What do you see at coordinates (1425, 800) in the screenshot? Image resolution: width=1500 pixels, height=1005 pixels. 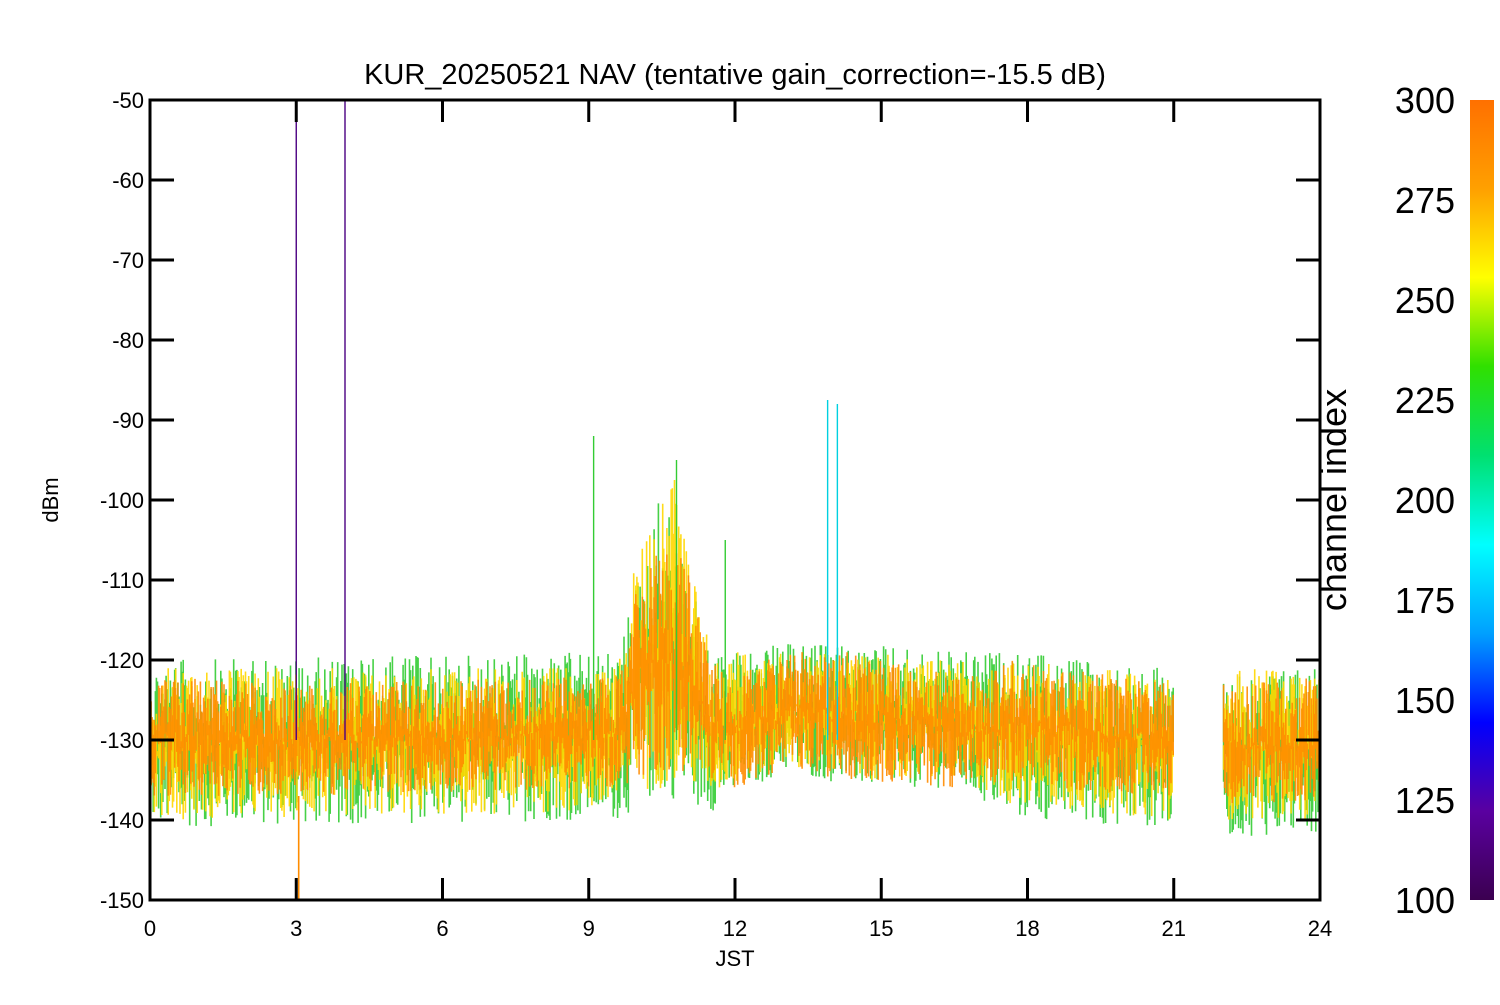 I see `colorbar-tick-label: 125` at bounding box center [1425, 800].